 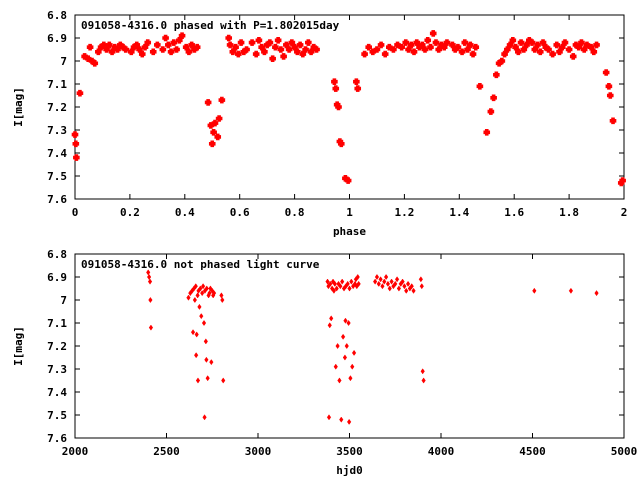 I want to click on y-tick-label: 6.8, so click(x=57, y=254).